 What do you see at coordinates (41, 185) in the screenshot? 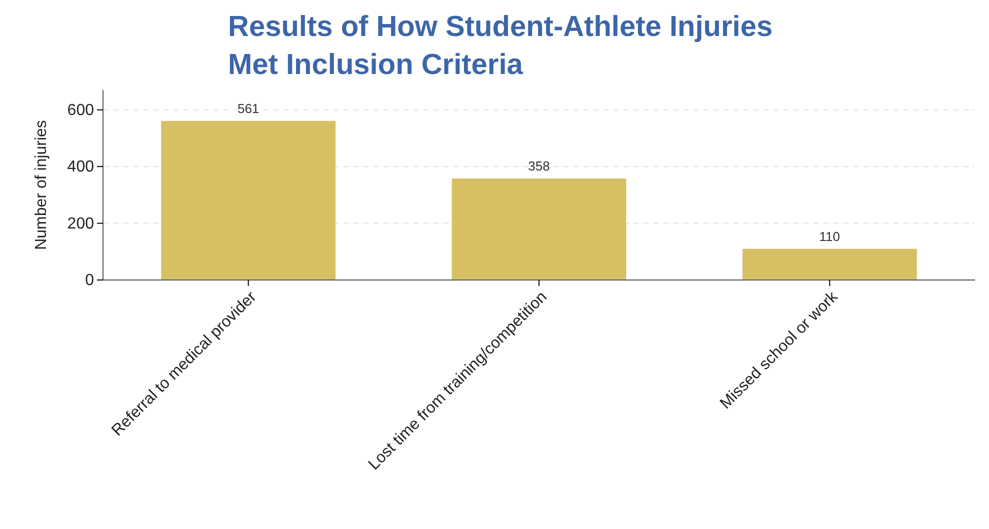
I see `y-axis-title: Number of injuries` at bounding box center [41, 185].